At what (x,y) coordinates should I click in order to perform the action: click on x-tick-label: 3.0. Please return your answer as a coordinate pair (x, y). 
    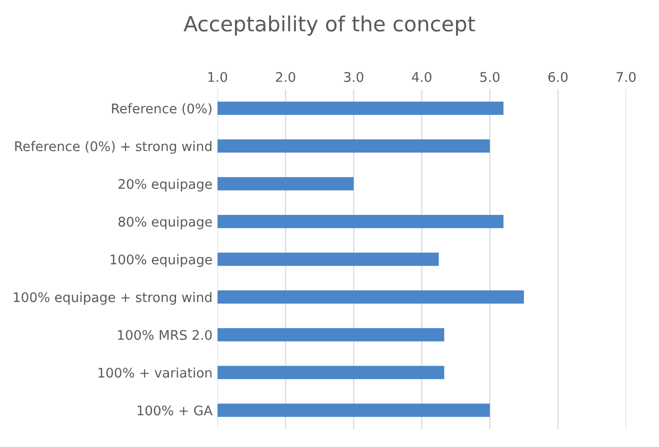
    Looking at the image, I should click on (354, 77).